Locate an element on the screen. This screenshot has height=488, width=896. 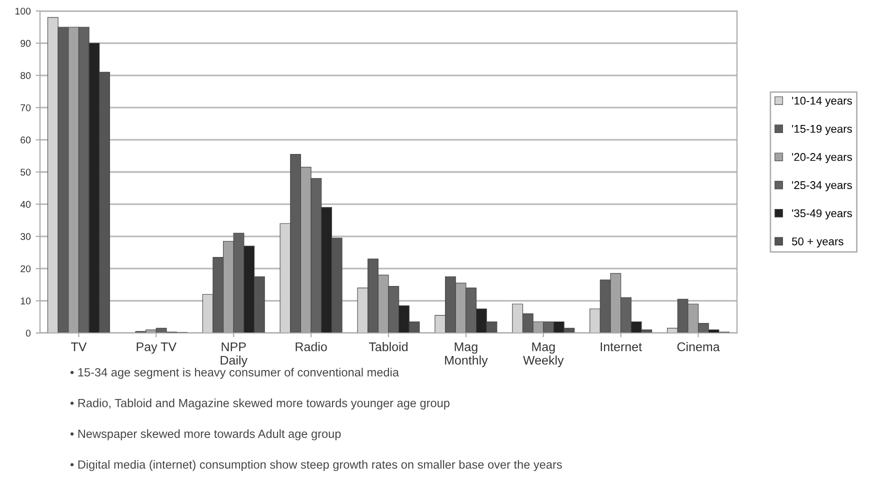
y-tick-label: 10 is located at coordinates (25, 301).